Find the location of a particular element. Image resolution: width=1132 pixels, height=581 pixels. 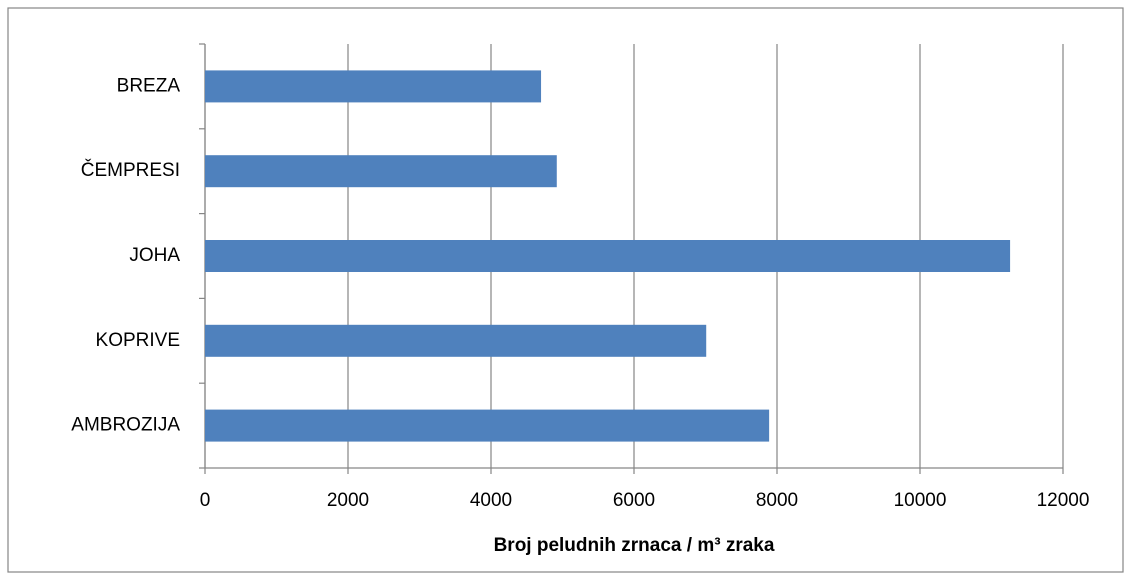

x-tick-label: 0 is located at coordinates (205, 500).